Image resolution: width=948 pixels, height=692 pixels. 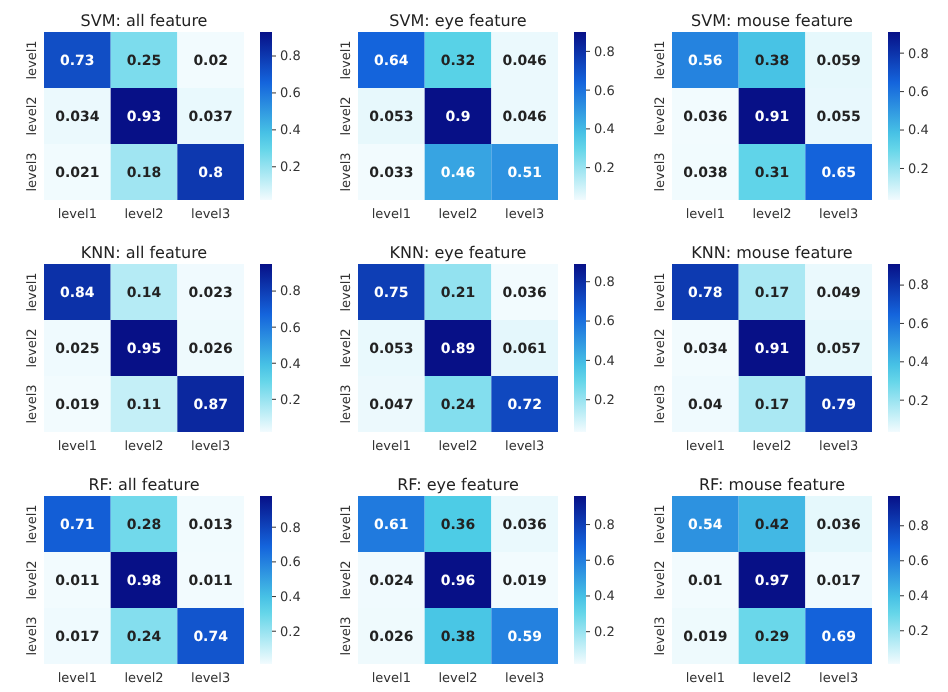 I want to click on chart-title: KNN: mouse feature, so click(x=772, y=253).